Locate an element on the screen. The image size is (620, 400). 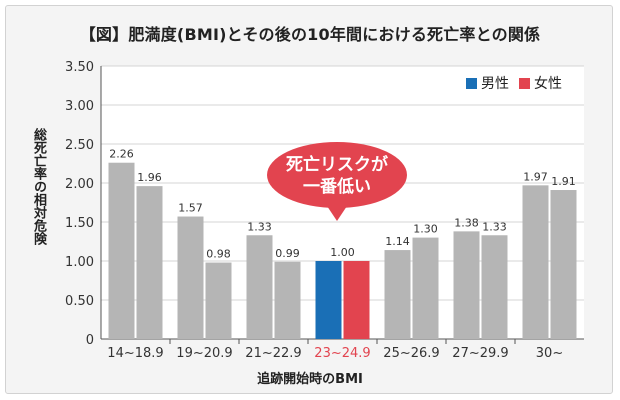
data-label-shared: 1.00 is located at coordinates (342, 252).